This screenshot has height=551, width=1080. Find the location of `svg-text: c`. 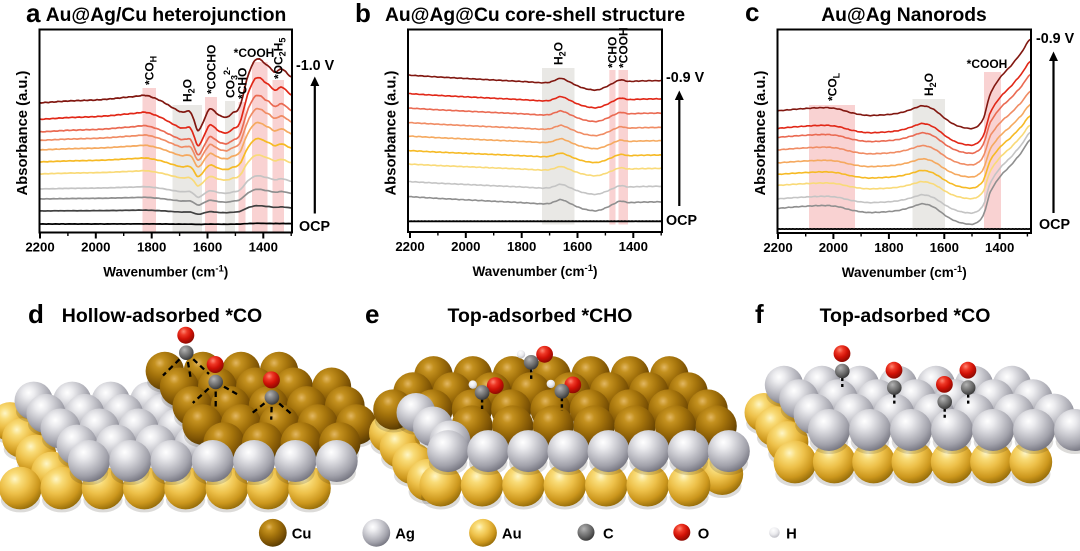

svg-text: c is located at coordinates (752, 13).